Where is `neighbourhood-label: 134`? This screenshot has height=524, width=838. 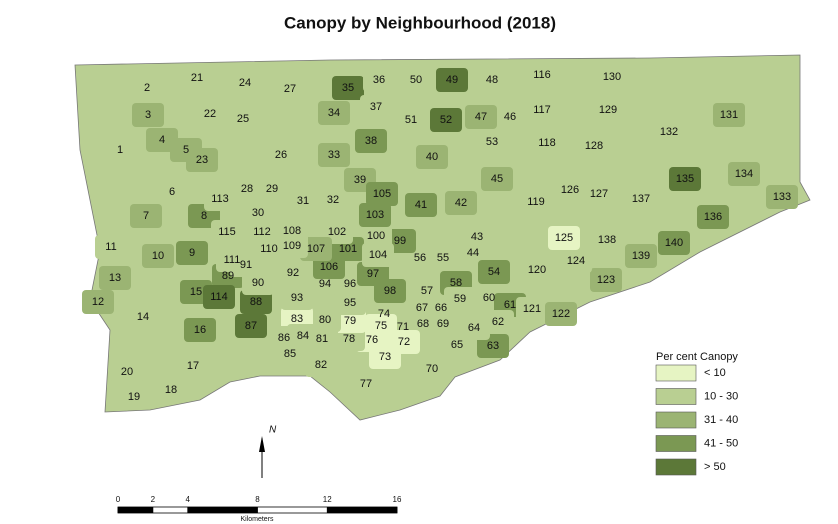 neighbourhood-label: 134 is located at coordinates (744, 174).